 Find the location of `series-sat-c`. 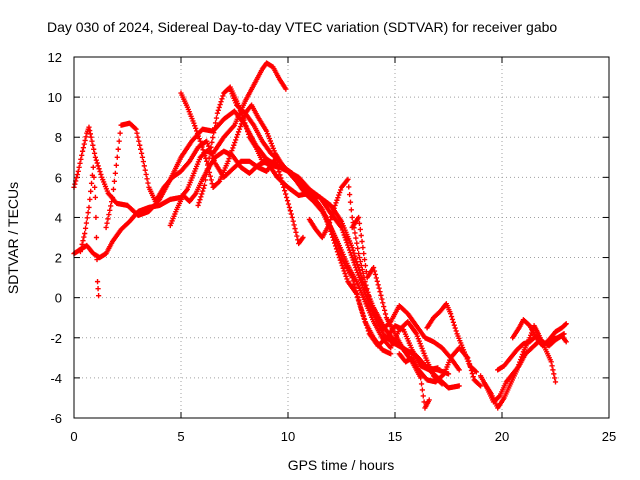

series-sat-c is located at coordinates (89, 231).